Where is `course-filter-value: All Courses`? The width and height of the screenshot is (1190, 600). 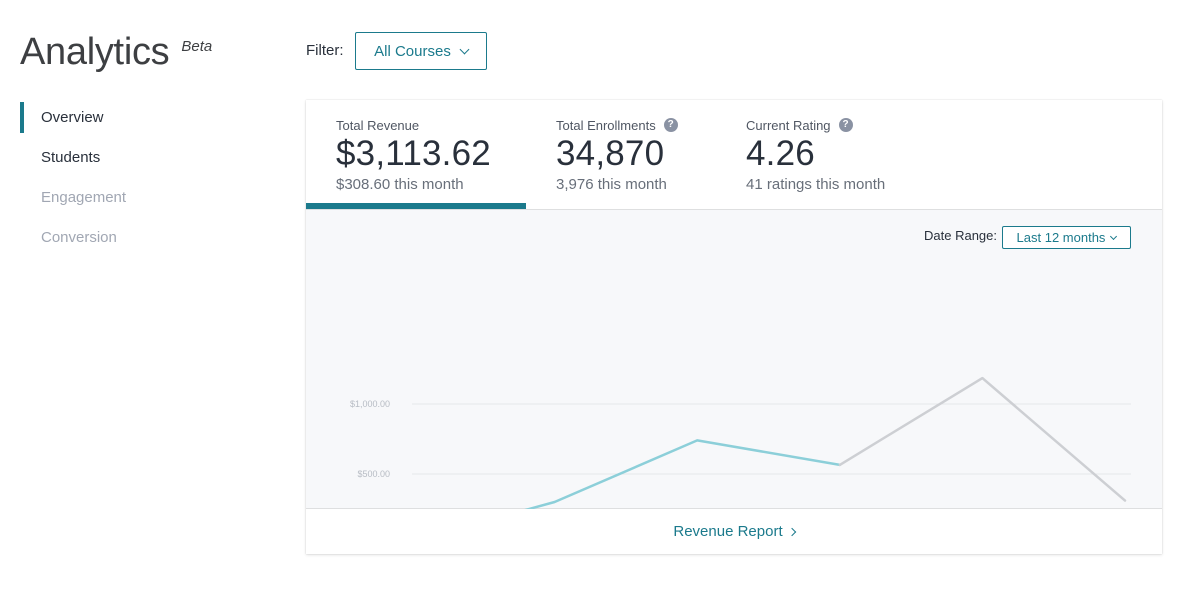 course-filter-value: All Courses is located at coordinates (412, 51).